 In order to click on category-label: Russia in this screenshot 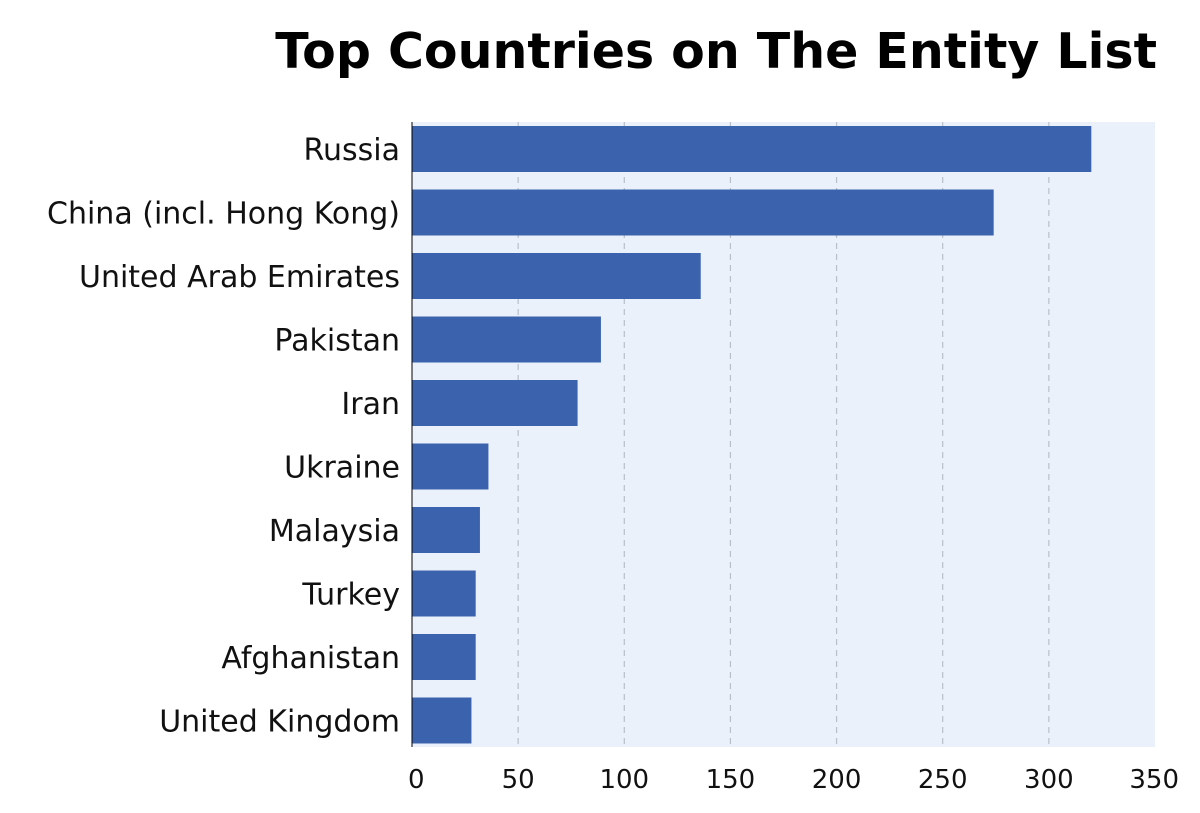, I will do `click(352, 150)`.